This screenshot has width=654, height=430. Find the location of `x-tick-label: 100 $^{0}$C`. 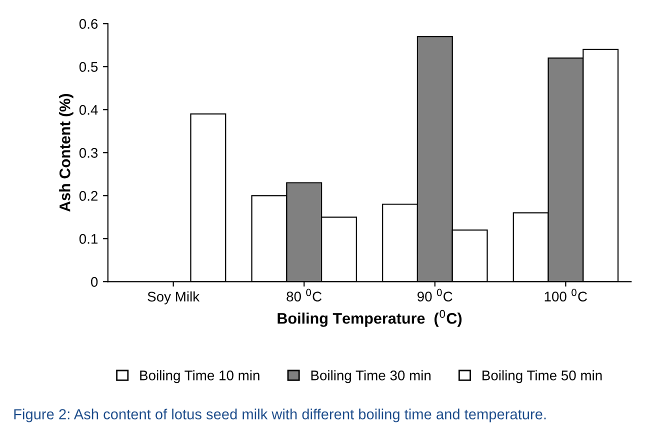

x-tick-label: 100 $^{0}$C is located at coordinates (565, 295).